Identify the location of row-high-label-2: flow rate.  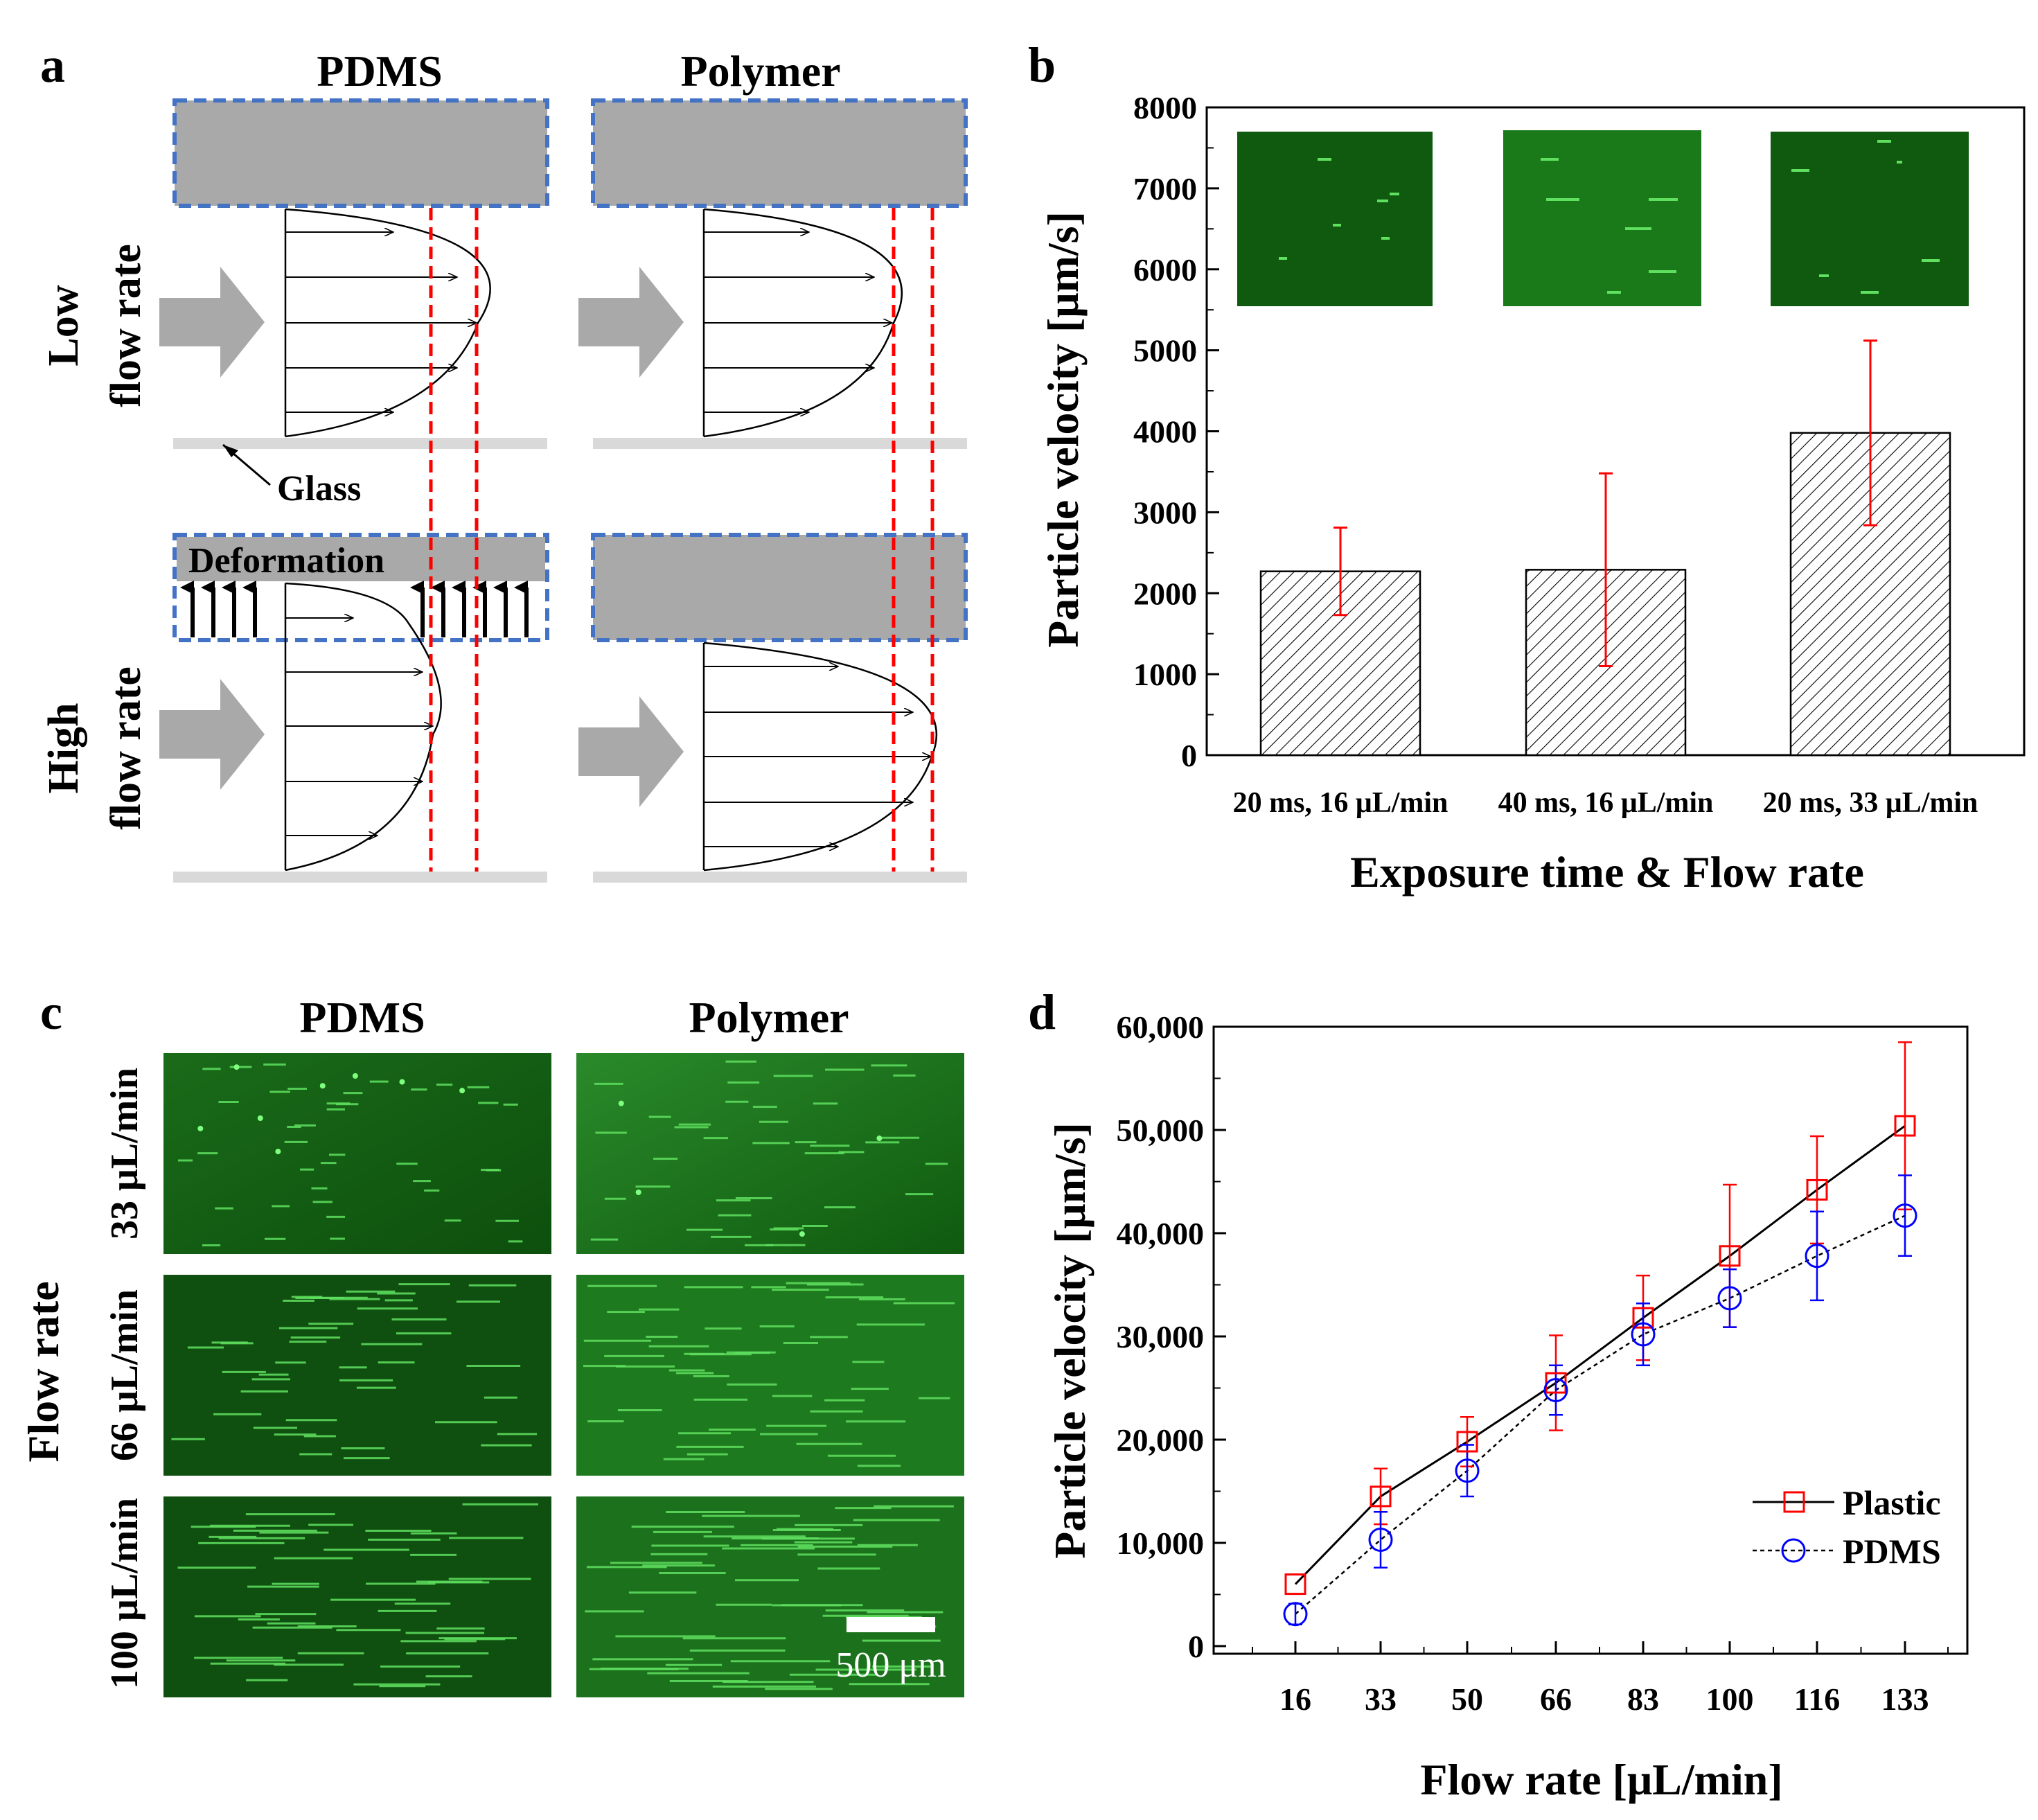
(127, 748).